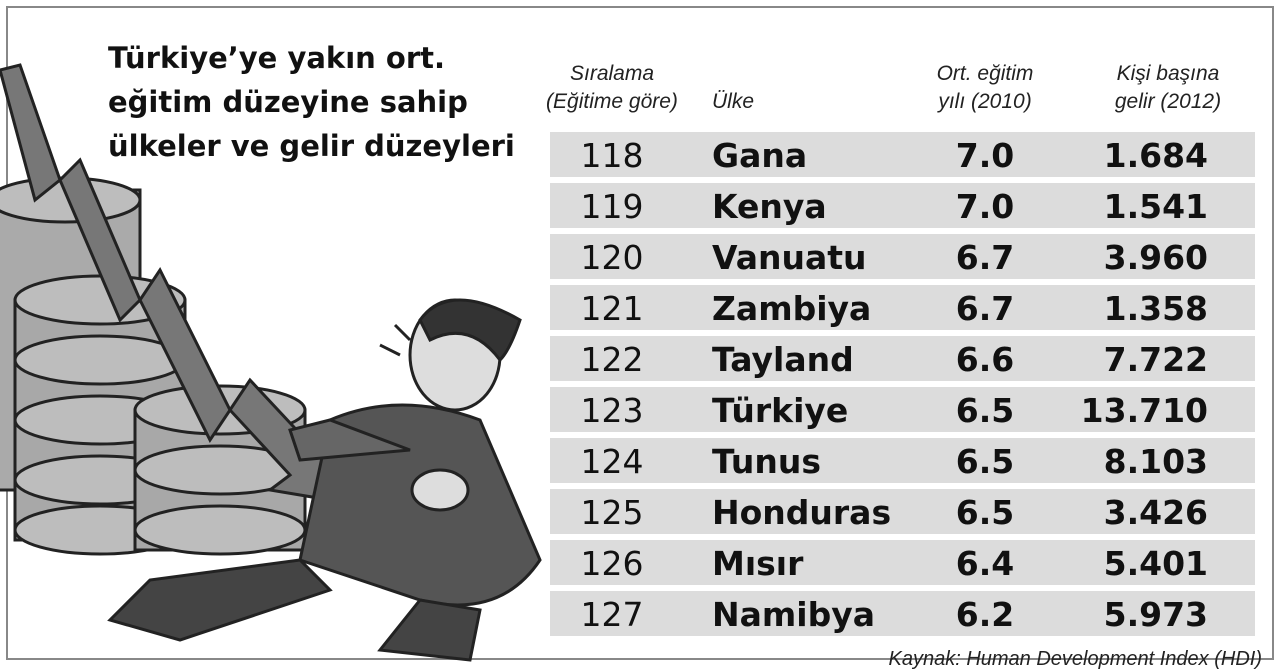 The height and width of the screenshot is (670, 1280). I want to click on column-header: gelir (2012), so click(1168, 101).